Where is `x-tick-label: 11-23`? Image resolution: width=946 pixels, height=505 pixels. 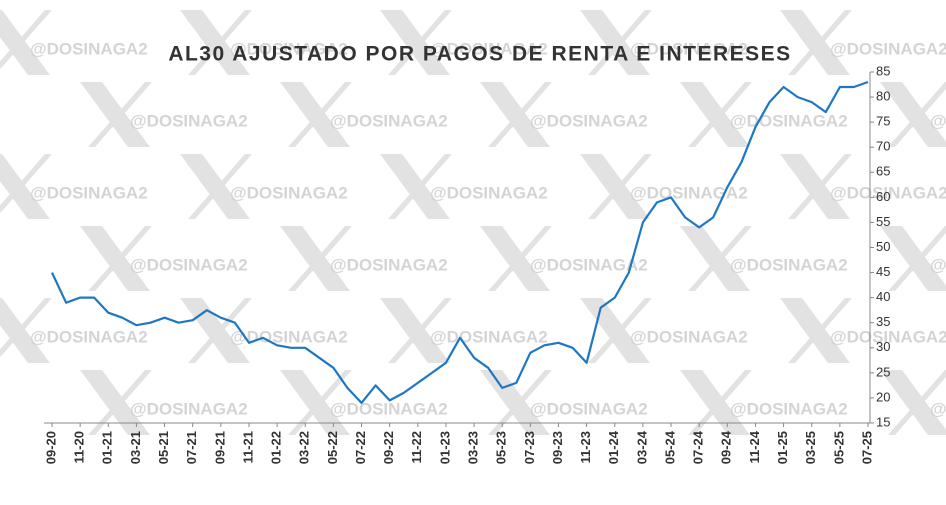
x-tick-label: 11-23 is located at coordinates (585, 447).